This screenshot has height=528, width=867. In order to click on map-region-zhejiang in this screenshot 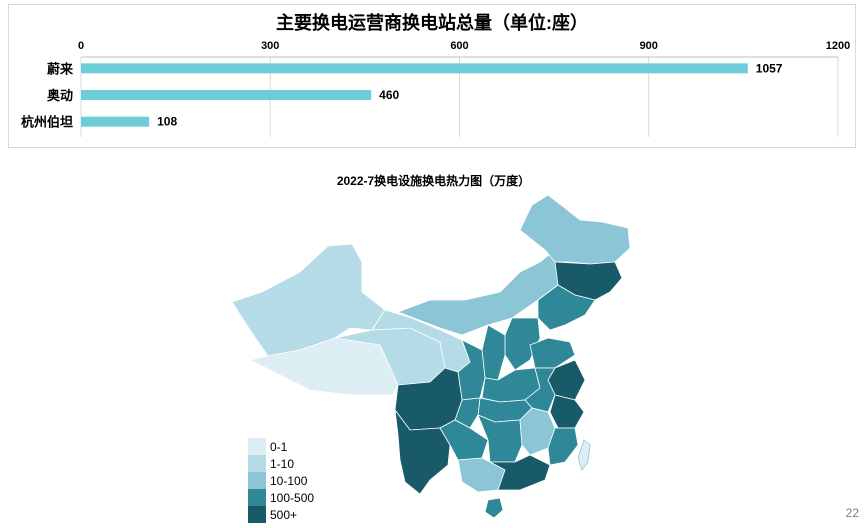, I will do `click(567, 411)`.